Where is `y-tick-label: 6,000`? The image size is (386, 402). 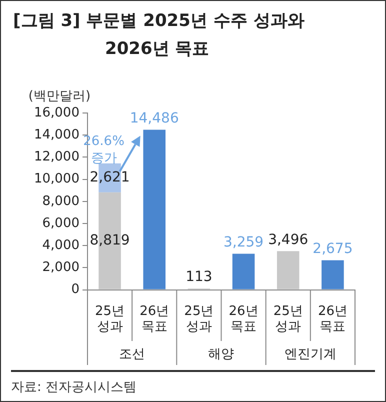 y-tick-label: 6,000 is located at coordinates (61, 223).